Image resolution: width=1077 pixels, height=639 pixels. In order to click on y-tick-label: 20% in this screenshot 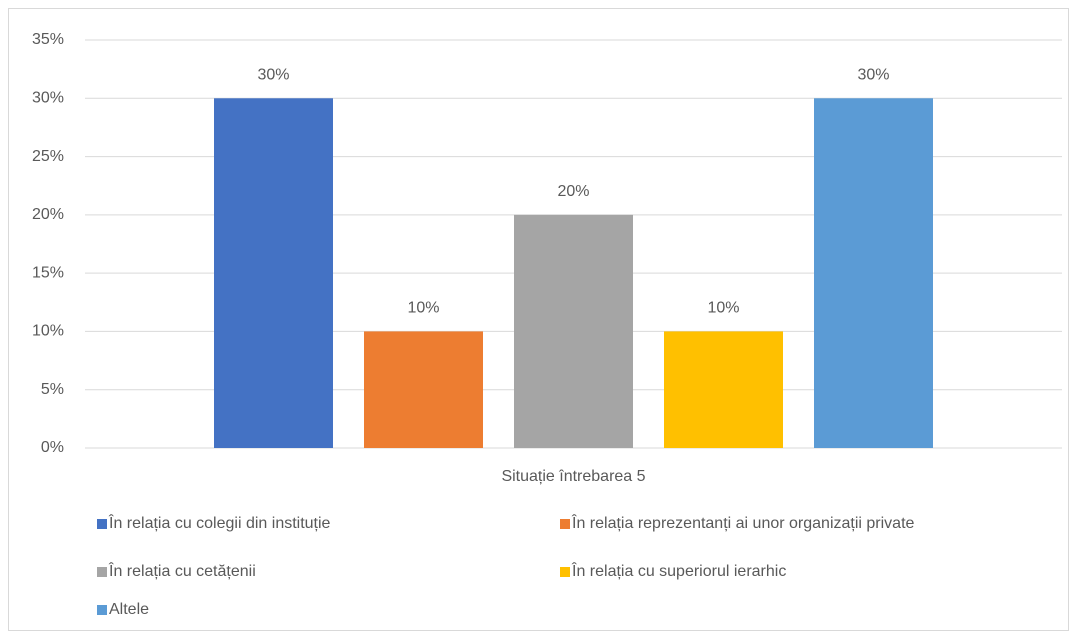, I will do `click(48, 214)`.